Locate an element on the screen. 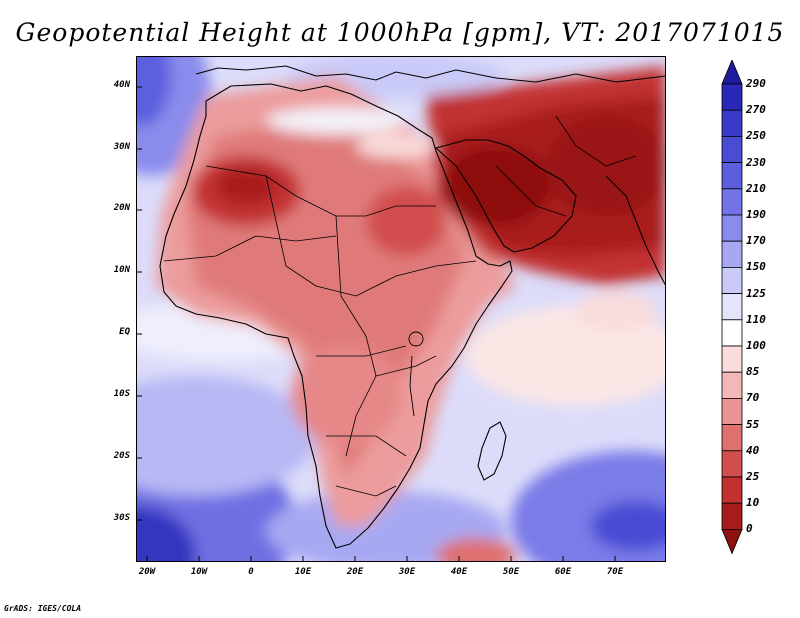 This screenshot has width=800, height=618. colorbar-level-label: 210 is located at coordinates (756, 188).